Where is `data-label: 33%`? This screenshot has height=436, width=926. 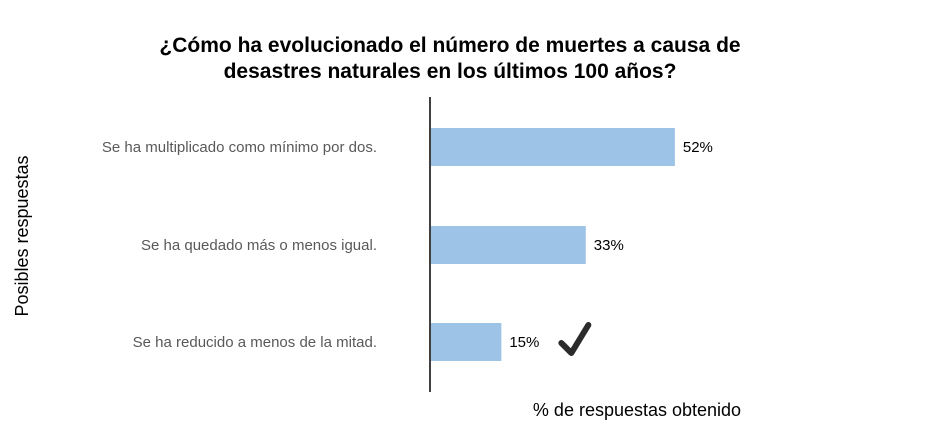
data-label: 33% is located at coordinates (609, 245).